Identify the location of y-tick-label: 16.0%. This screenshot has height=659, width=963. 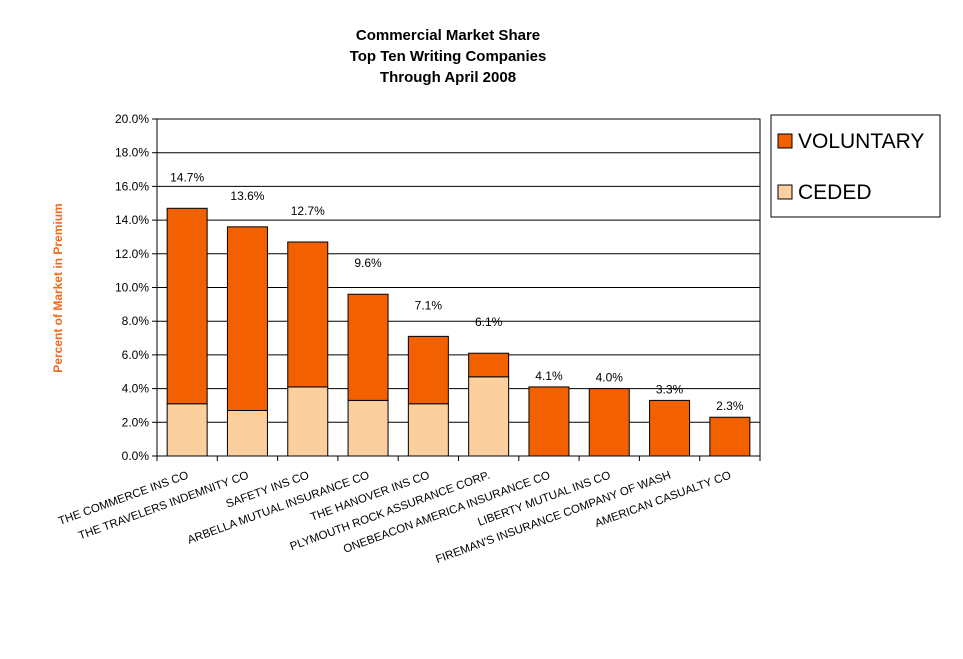
(132, 186).